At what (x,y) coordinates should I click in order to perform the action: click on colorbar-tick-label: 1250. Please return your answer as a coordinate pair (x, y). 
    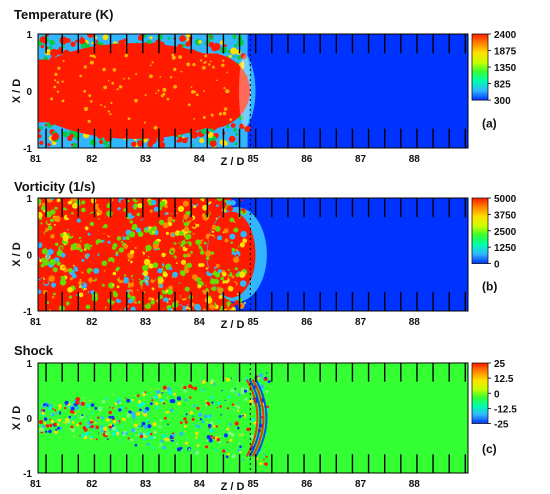
    Looking at the image, I should click on (505, 248).